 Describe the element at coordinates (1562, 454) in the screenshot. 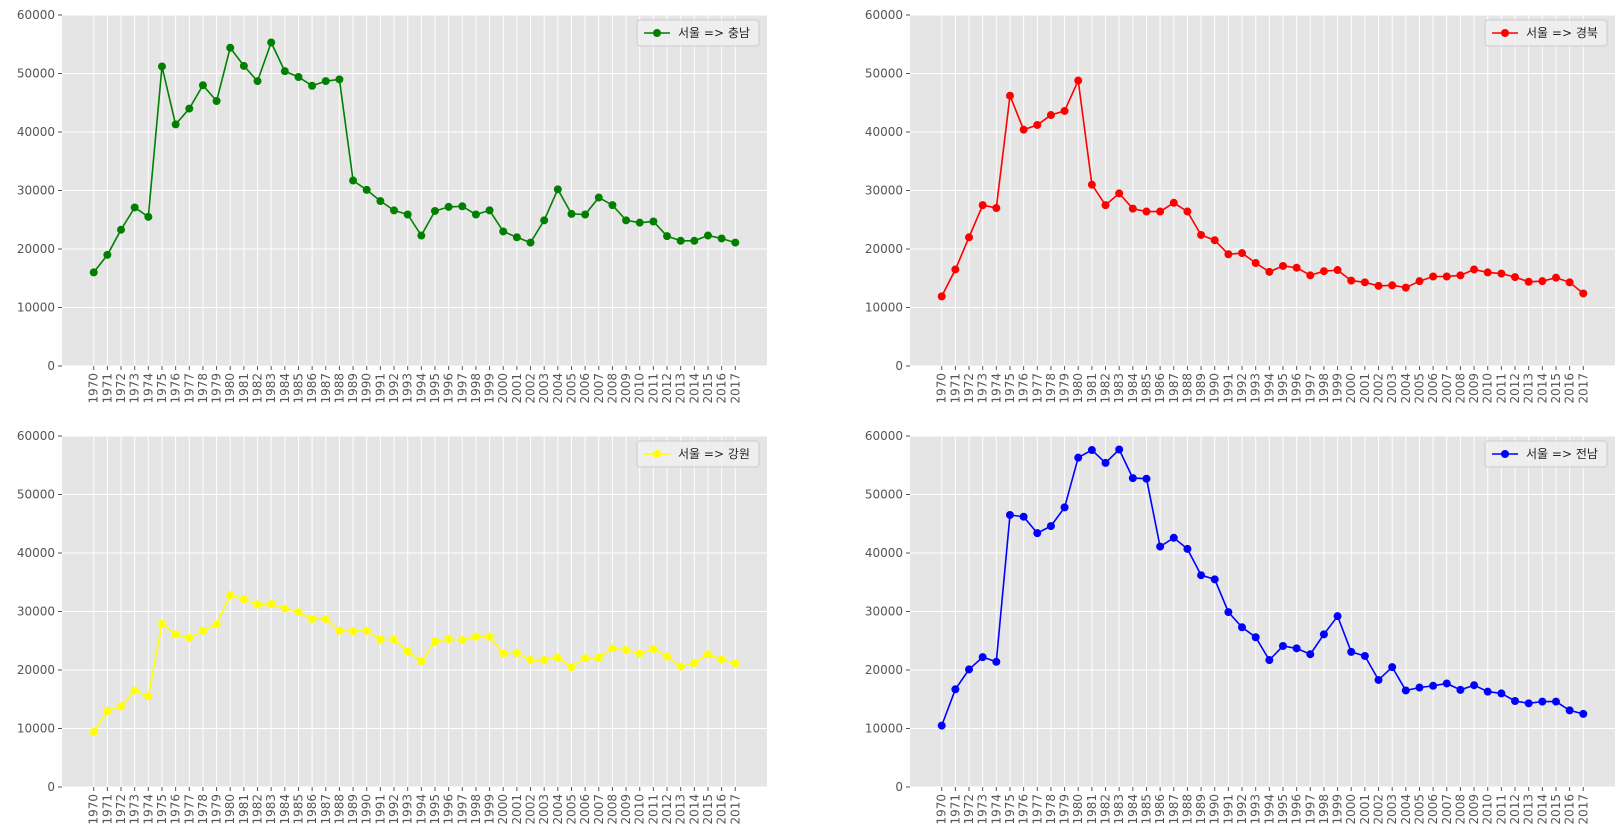

I see `legend-label: 서울 => 전남` at that location.